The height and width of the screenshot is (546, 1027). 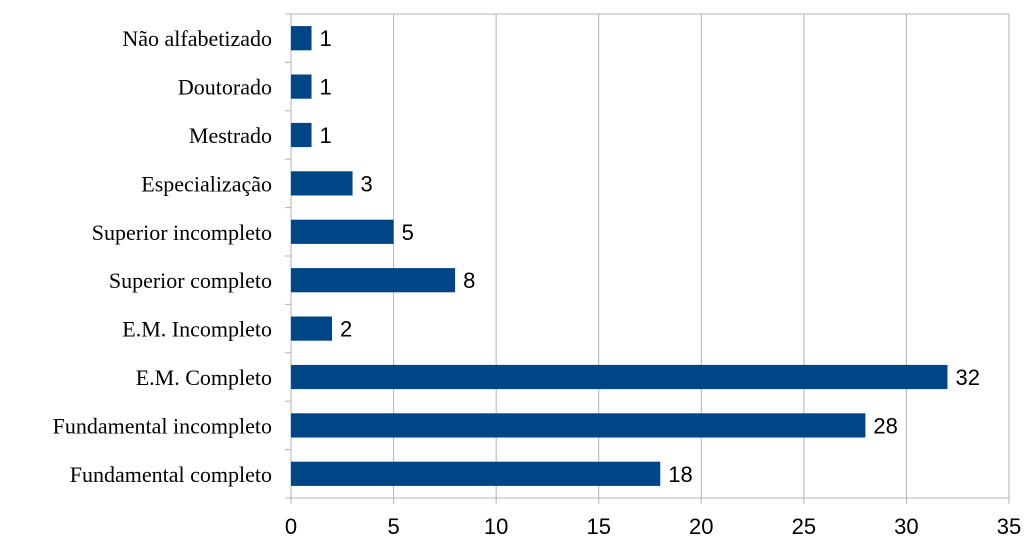 What do you see at coordinates (653, 526) in the screenshot?
I see `x-tick-labels: 0 5 10 15 20 25 30 35` at bounding box center [653, 526].